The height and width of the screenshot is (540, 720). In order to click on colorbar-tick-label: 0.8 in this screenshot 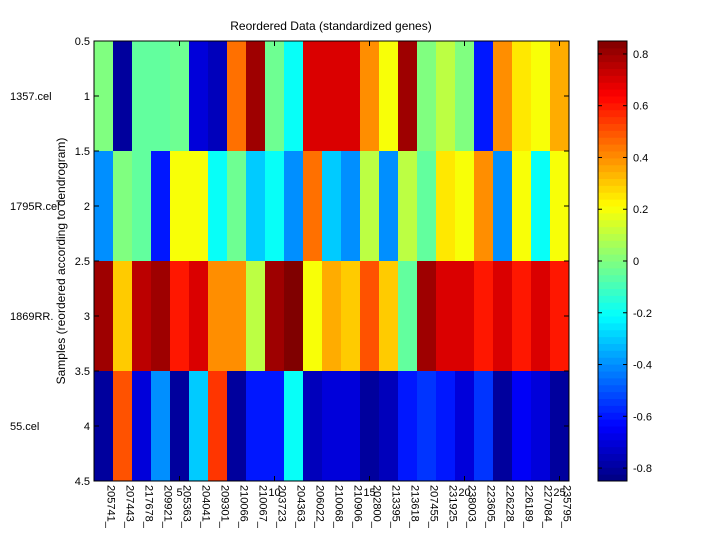, I will do `click(640, 55)`.